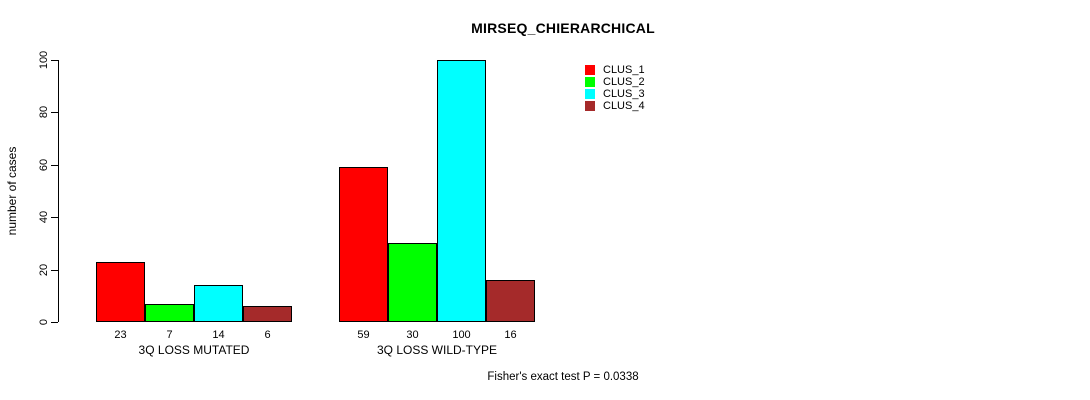  I want to click on bar-value-label: 30, so click(412, 335).